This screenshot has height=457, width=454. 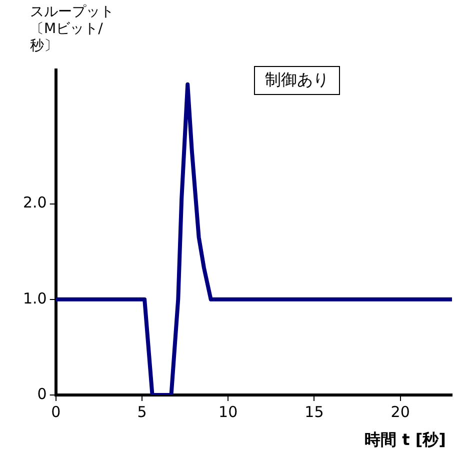 What do you see at coordinates (142, 411) in the screenshot?
I see `x-tick-label: 5` at bounding box center [142, 411].